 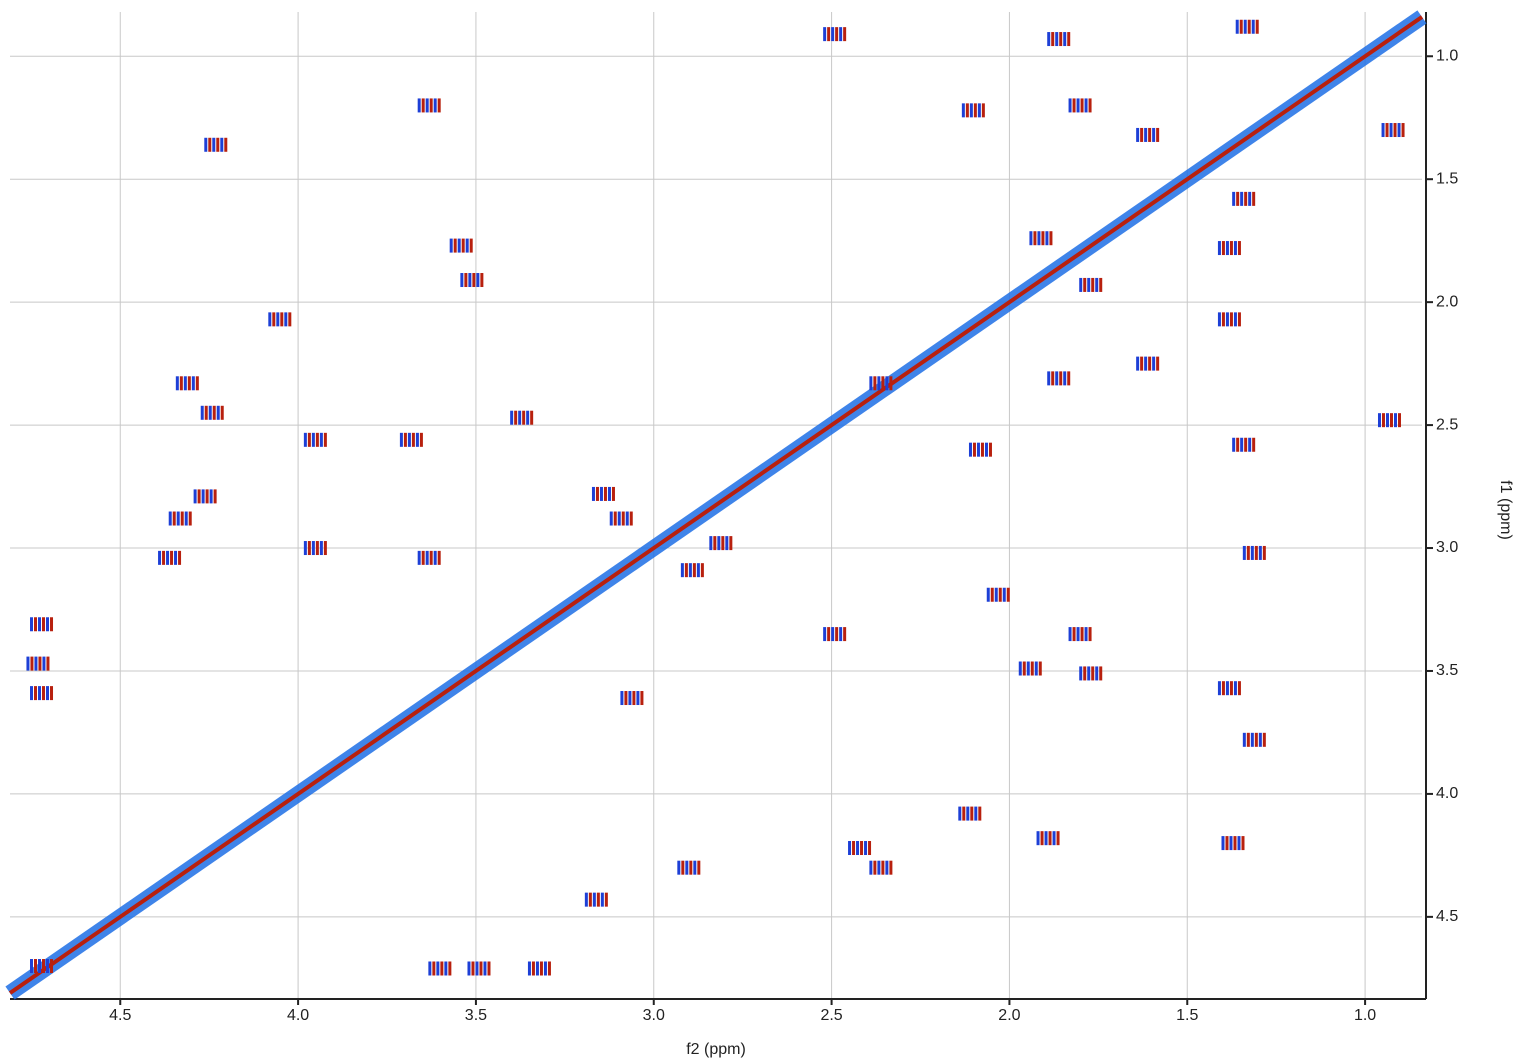 I want to click on x-tick-label: 2.5, so click(x=831, y=1015).